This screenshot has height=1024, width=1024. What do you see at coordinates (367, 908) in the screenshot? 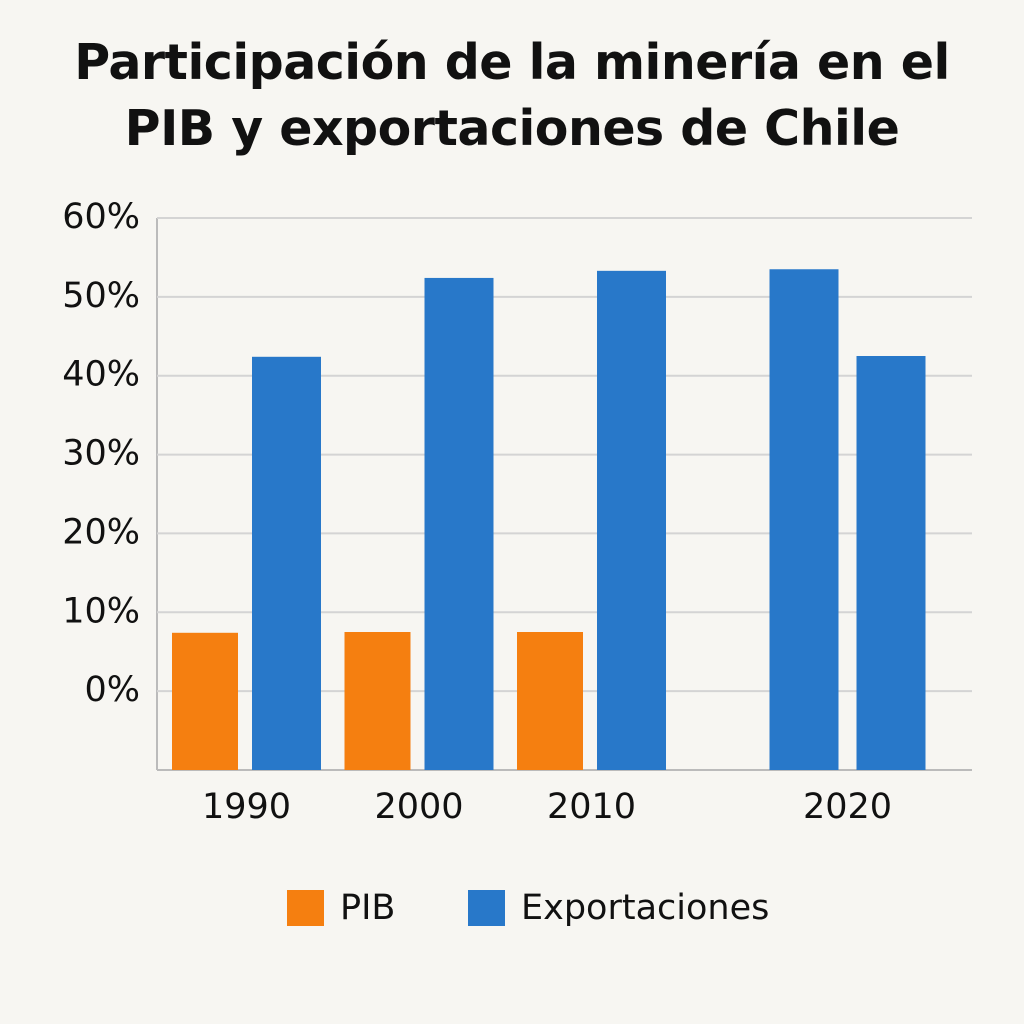
I see `legend-label: PIB` at bounding box center [367, 908].